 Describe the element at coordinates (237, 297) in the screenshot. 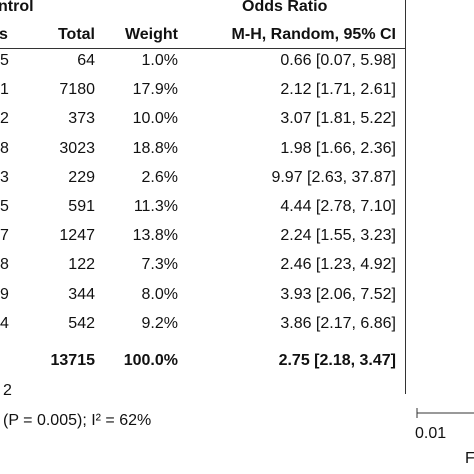

I see `table-row: 9 344 8.0% 3.93 [2.06, 7.52]` at that location.